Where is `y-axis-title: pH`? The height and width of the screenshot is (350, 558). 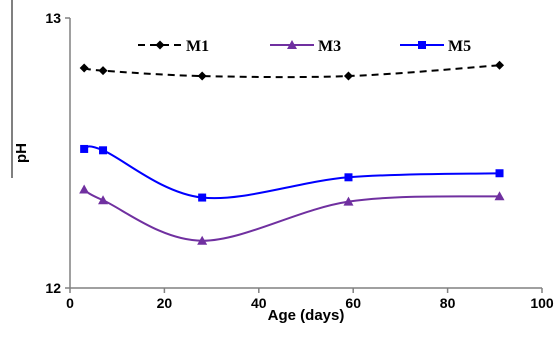
y-axis-title: pH is located at coordinates (21, 153).